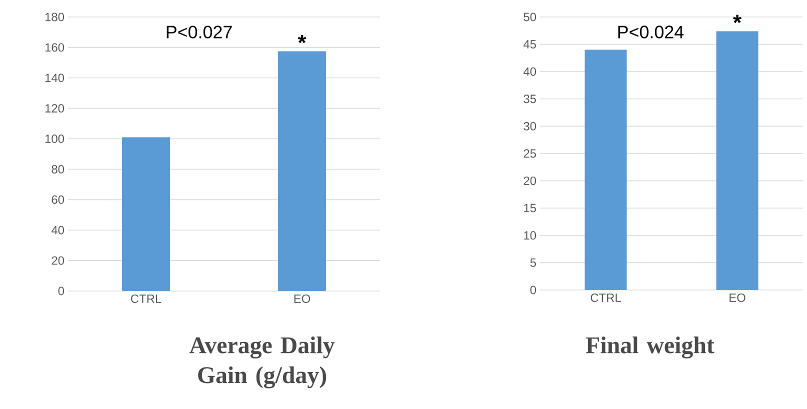 Image resolution: width=807 pixels, height=409 pixels. Describe the element at coordinates (530, 235) in the screenshot. I see `y-tick-label: 10` at that location.